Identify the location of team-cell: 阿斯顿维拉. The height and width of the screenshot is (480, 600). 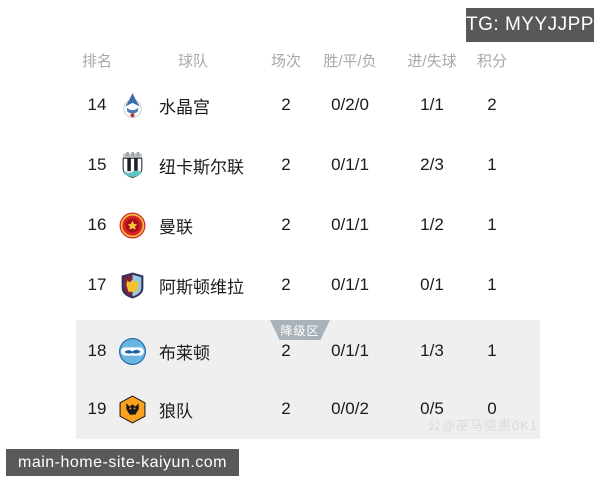
(193, 285).